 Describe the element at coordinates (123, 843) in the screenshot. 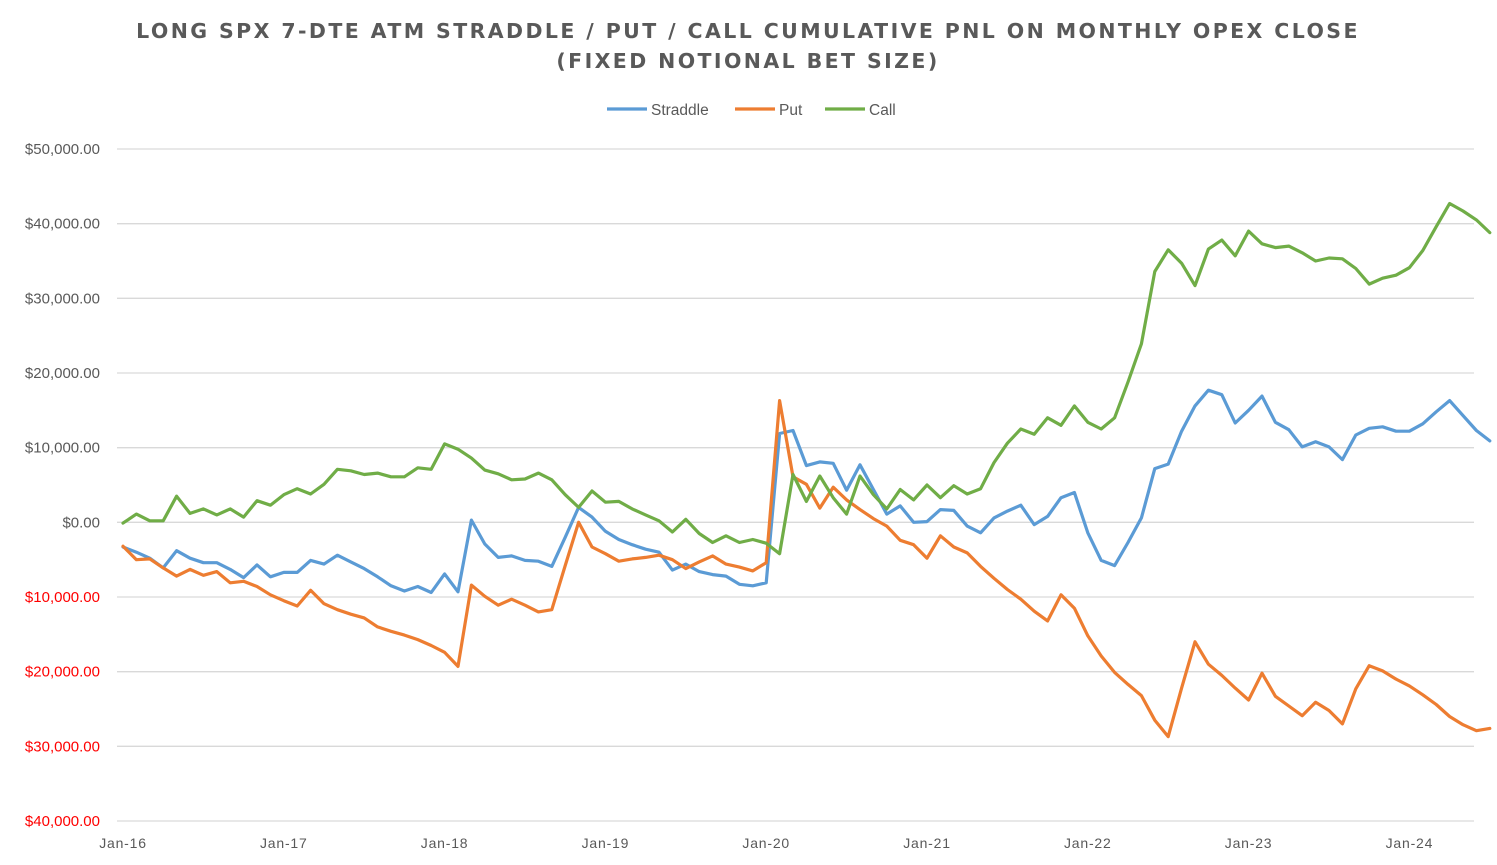

I see `x-tick-label: Jan-16` at that location.